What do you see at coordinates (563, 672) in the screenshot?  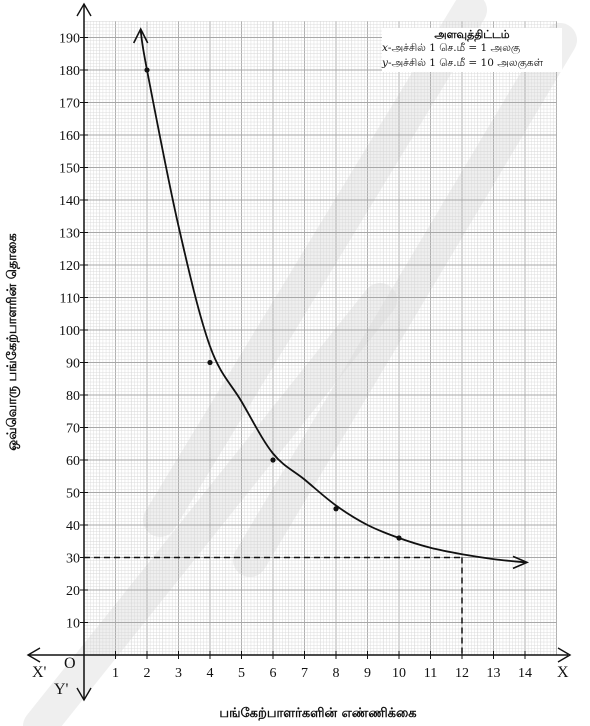 I see `x-axis-letter: X` at bounding box center [563, 672].